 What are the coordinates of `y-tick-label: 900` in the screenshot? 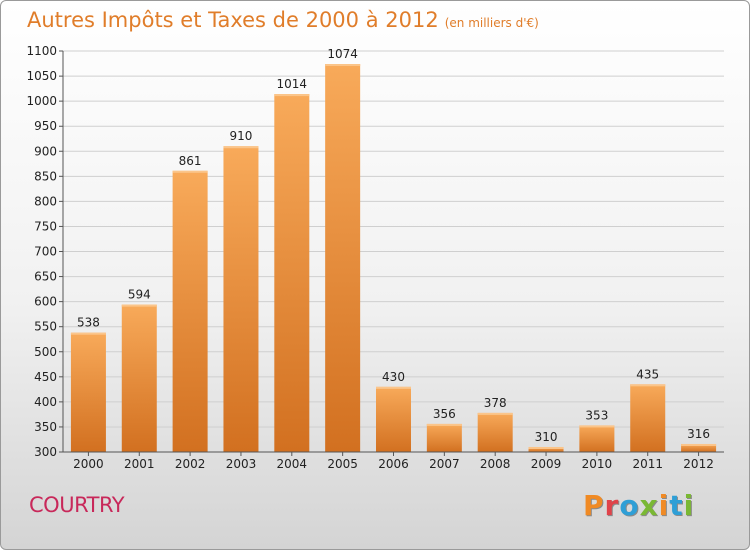 It's located at (45, 151).